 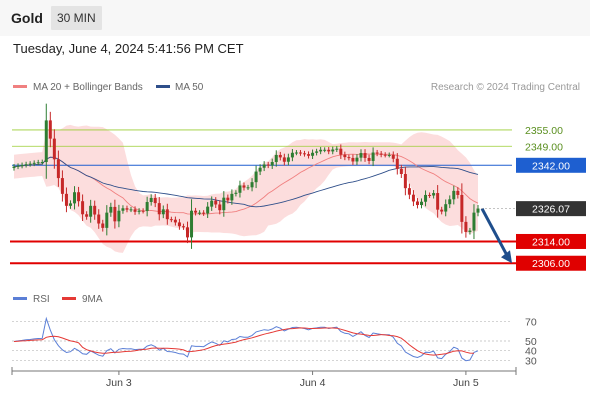 What do you see at coordinates (551, 263) in the screenshot?
I see `support-price-tag` at bounding box center [551, 263].